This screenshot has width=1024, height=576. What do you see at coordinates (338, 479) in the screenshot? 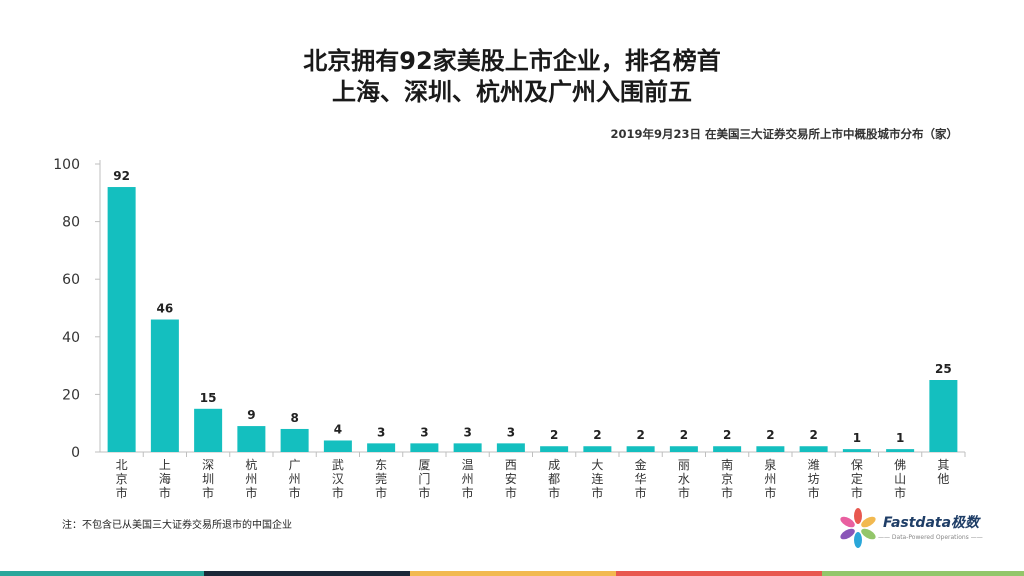
I see `x-tick-label-char: 汉` at bounding box center [338, 479].